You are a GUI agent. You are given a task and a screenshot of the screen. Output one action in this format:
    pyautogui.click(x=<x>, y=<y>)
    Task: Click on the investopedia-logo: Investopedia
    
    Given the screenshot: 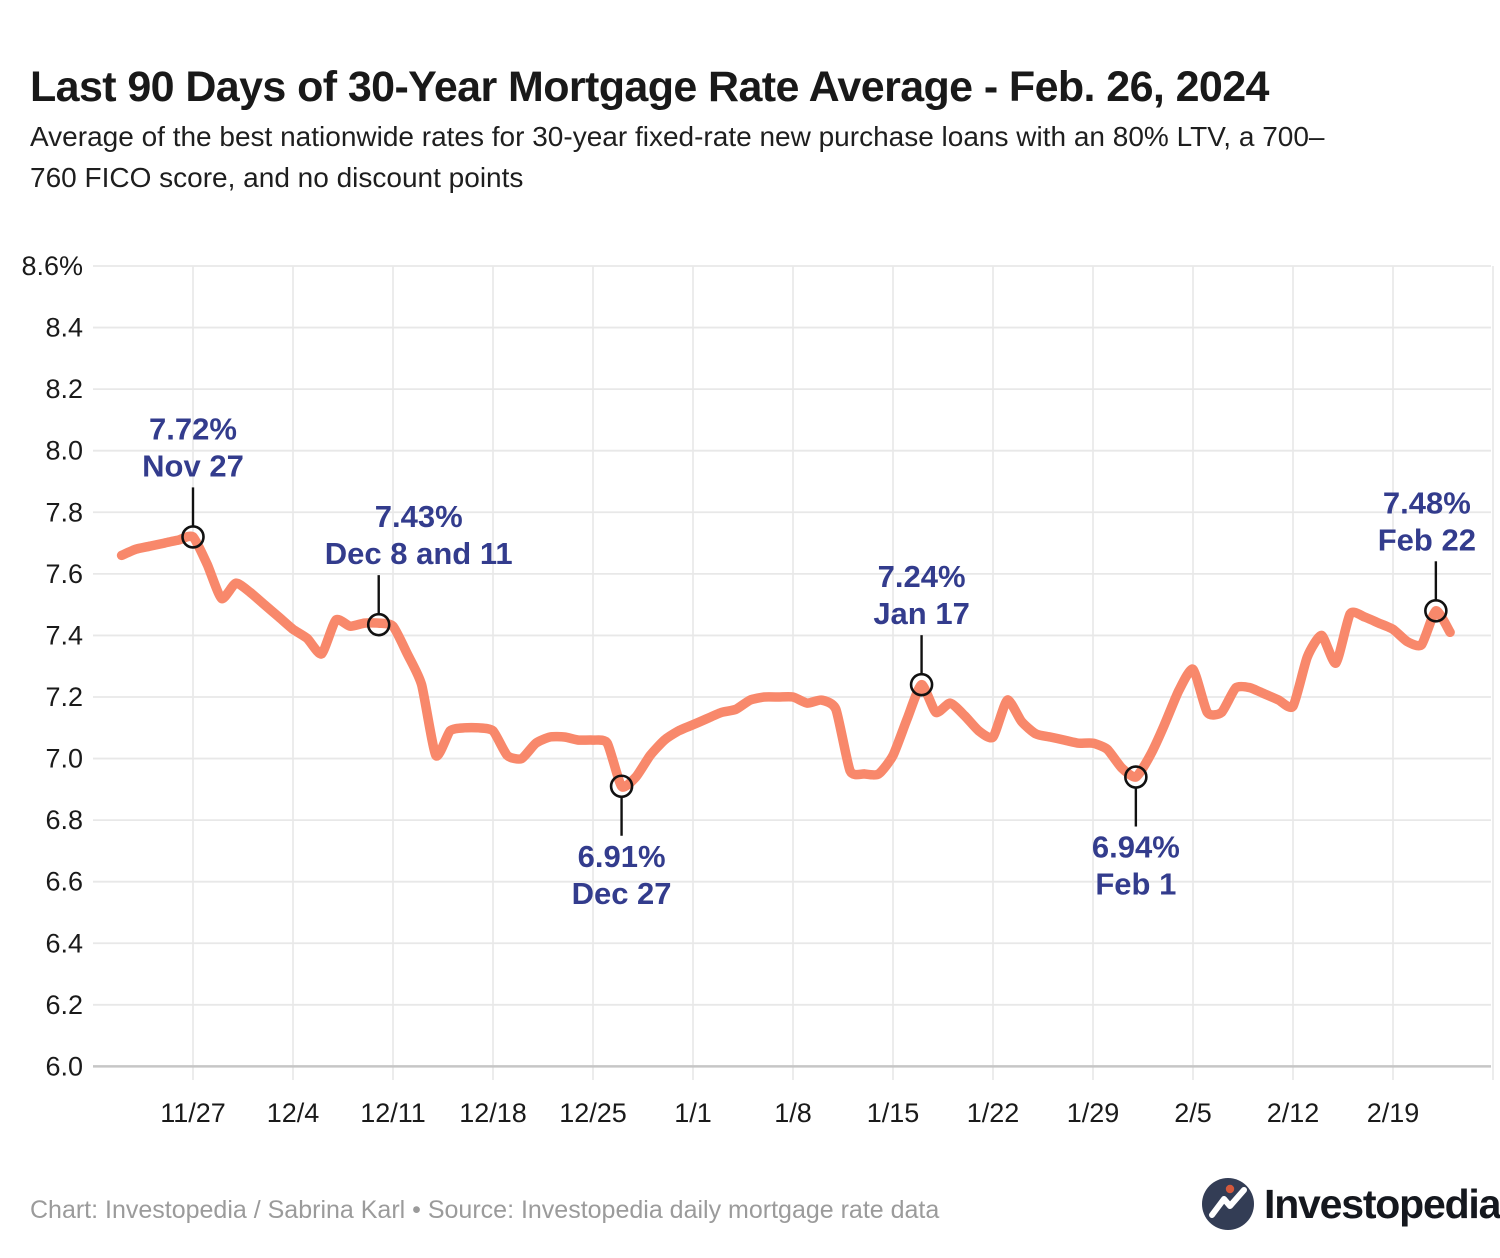 What is the action you would take?
    pyautogui.click(x=1350, y=1204)
    